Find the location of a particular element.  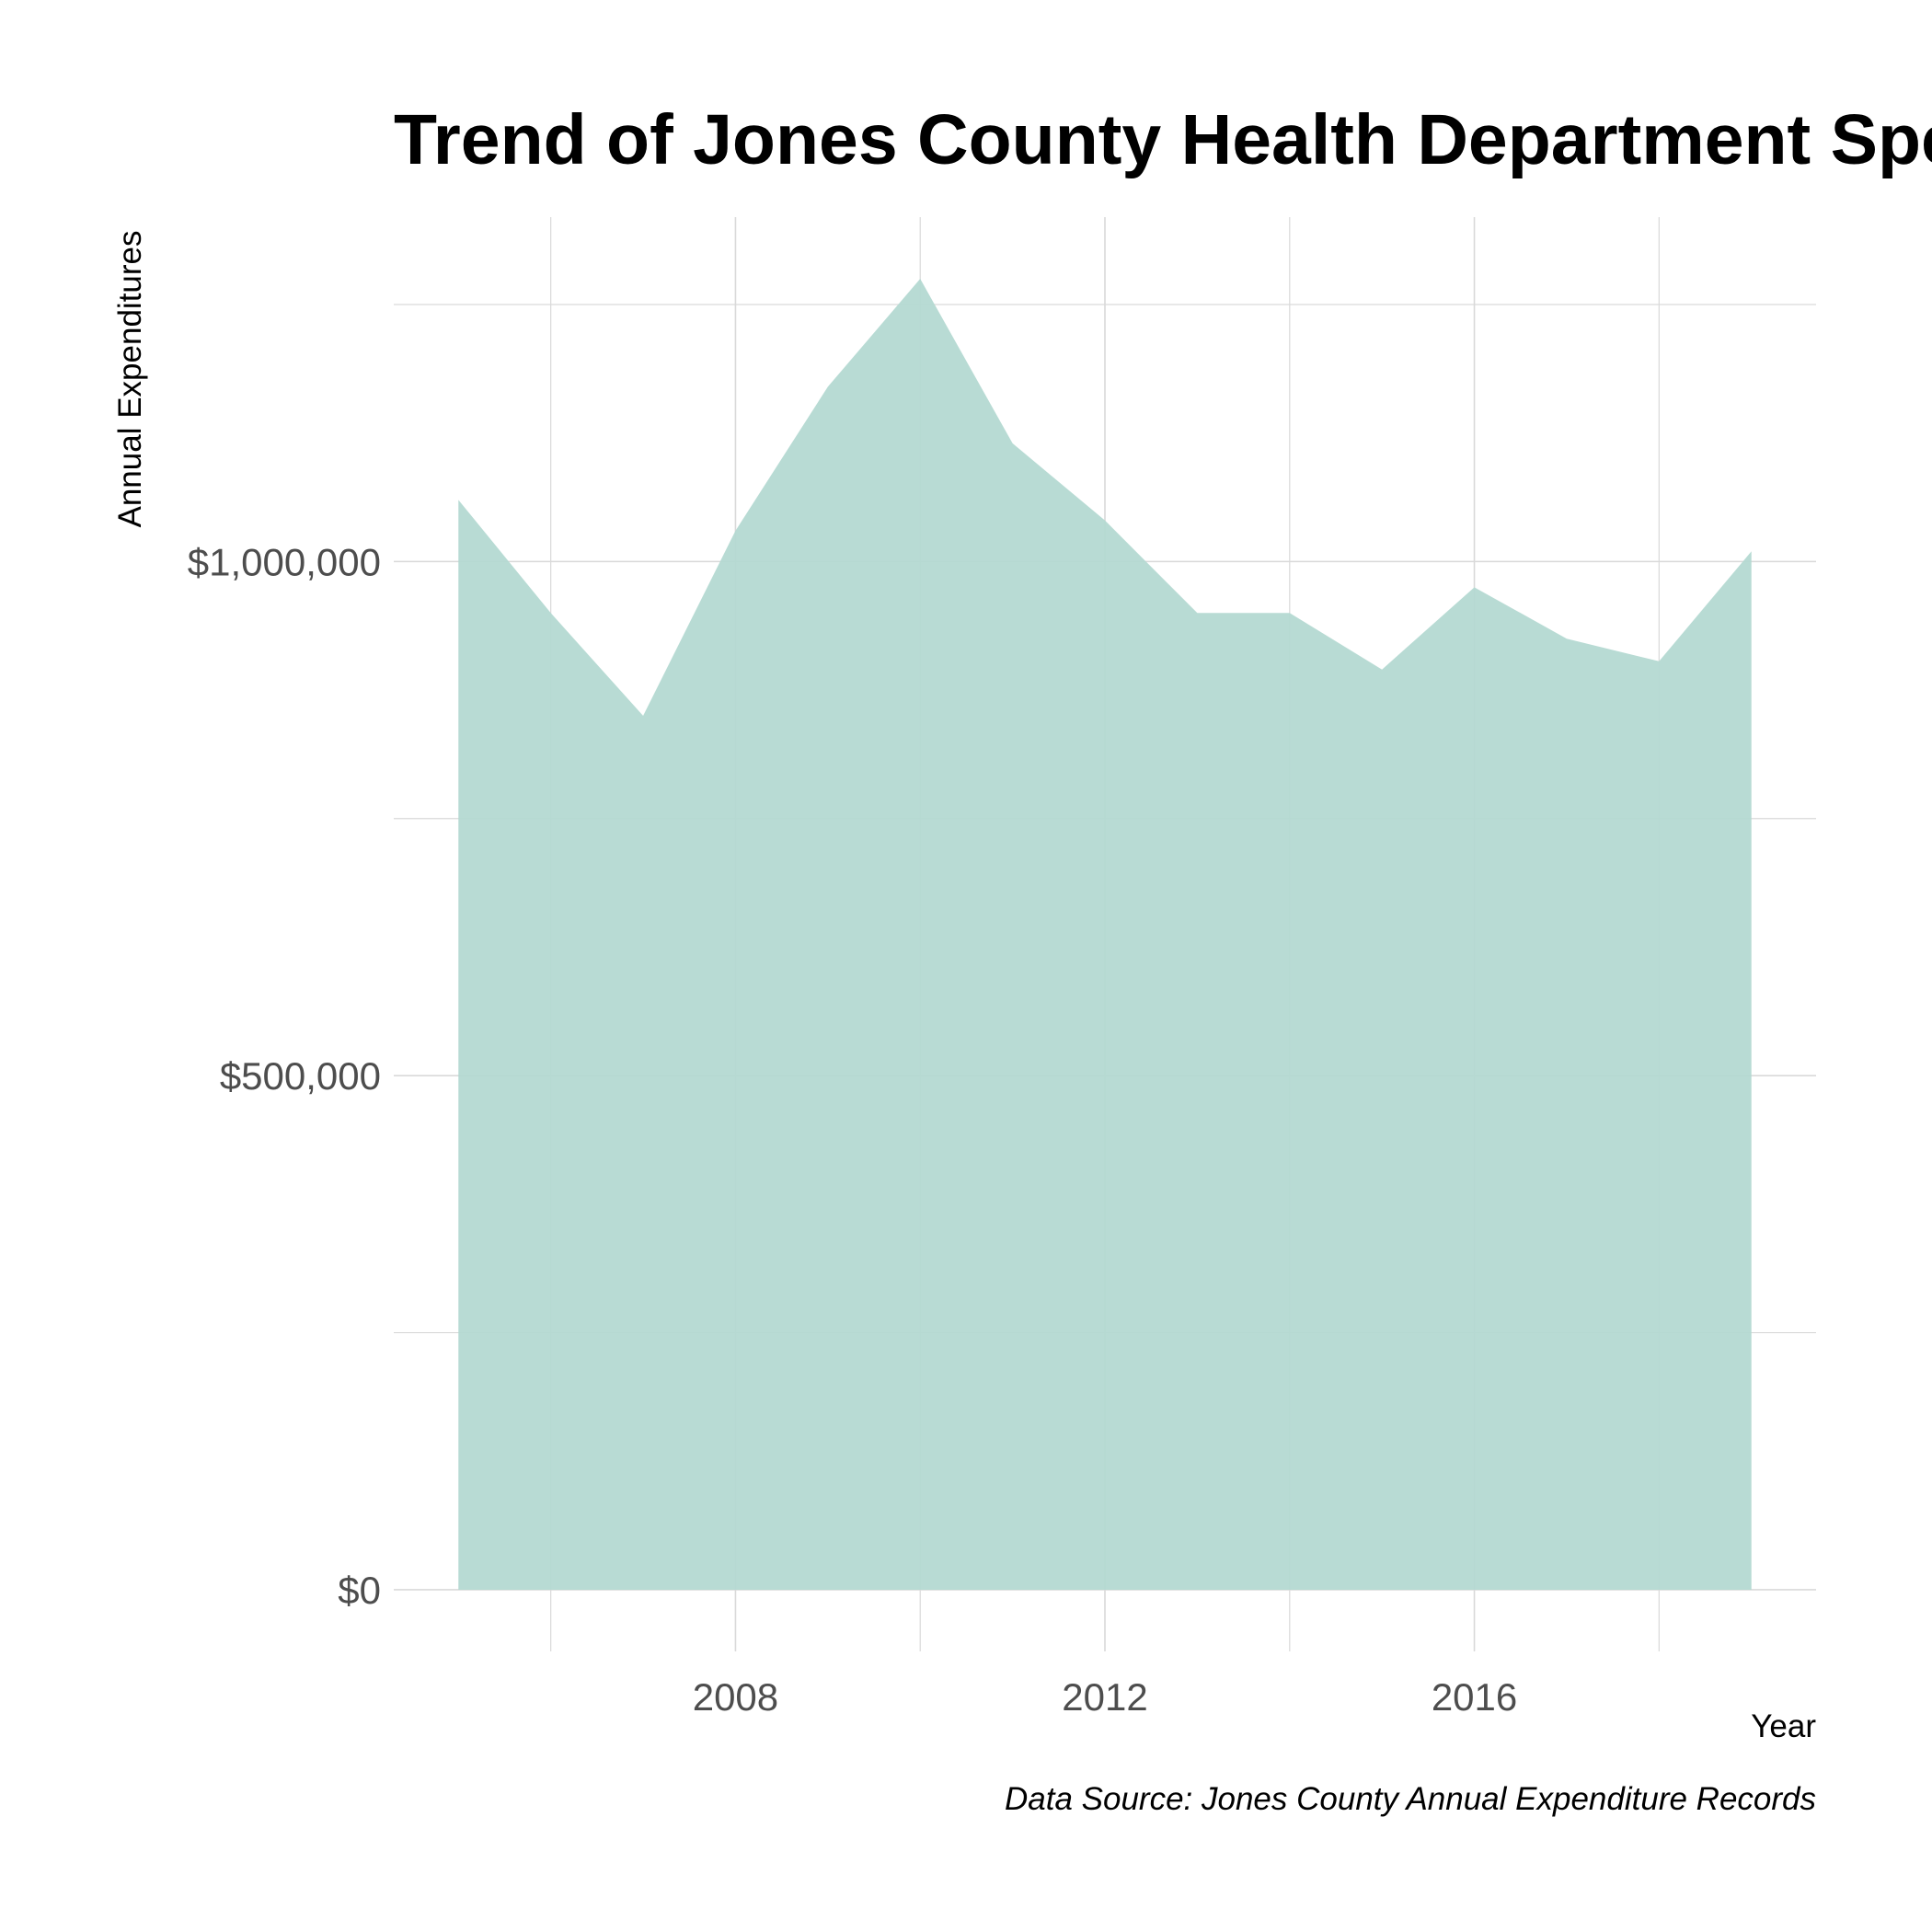

y-axis-label: Annual Expenditures is located at coordinates (130, 379).